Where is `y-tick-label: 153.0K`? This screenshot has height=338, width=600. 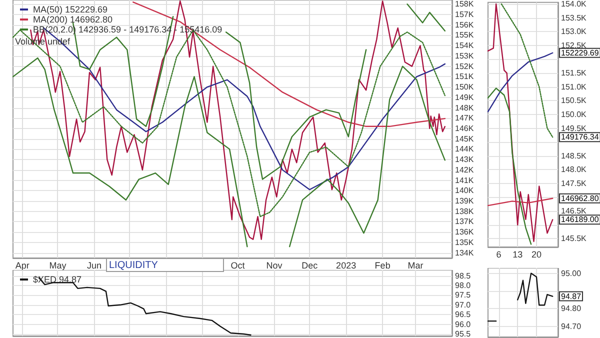 y-tick-label: 153.0K is located at coordinates (574, 31).